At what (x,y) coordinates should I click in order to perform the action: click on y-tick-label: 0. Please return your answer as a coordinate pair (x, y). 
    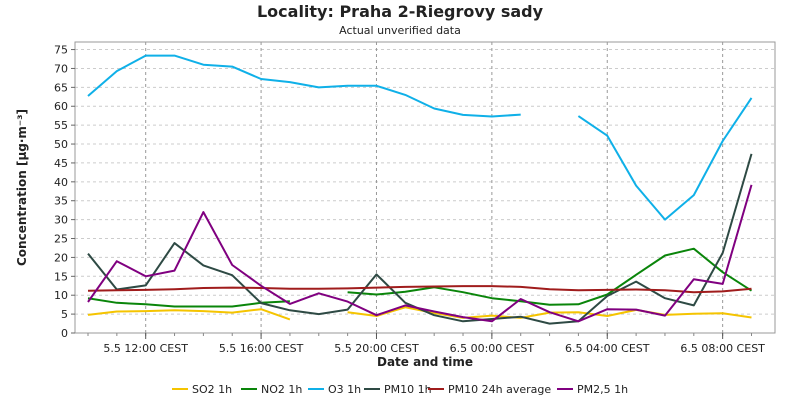
    Looking at the image, I should click on (64, 333).